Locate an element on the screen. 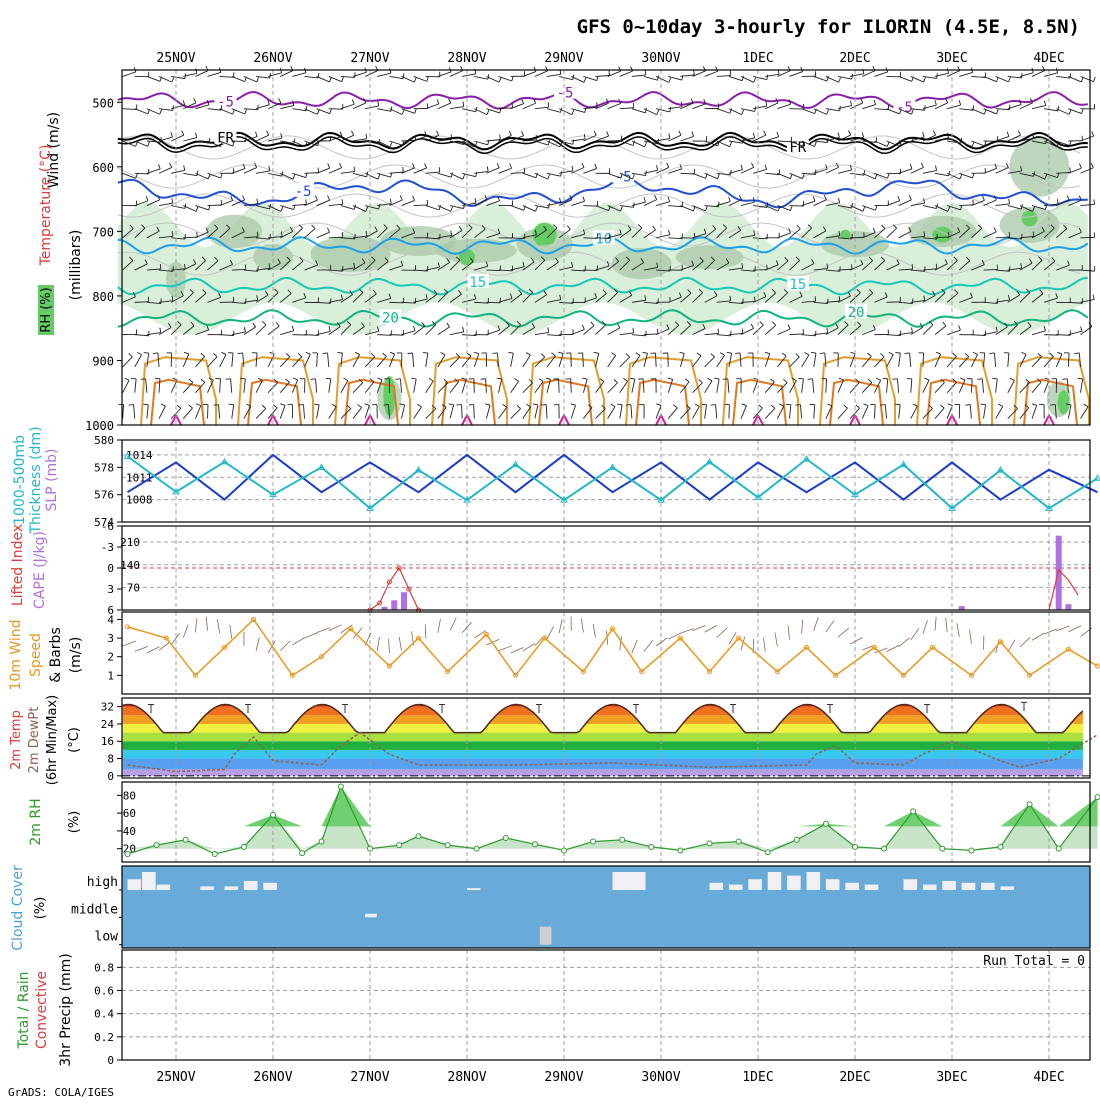  lifted-index-line is located at coordinates (1063, 590).